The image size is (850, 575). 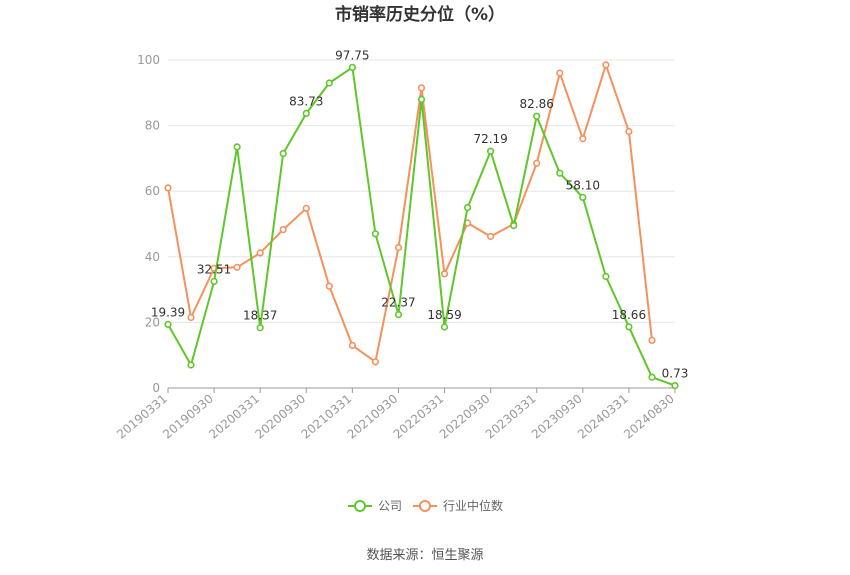 I want to click on data-label: 18.66, so click(x=629, y=315).